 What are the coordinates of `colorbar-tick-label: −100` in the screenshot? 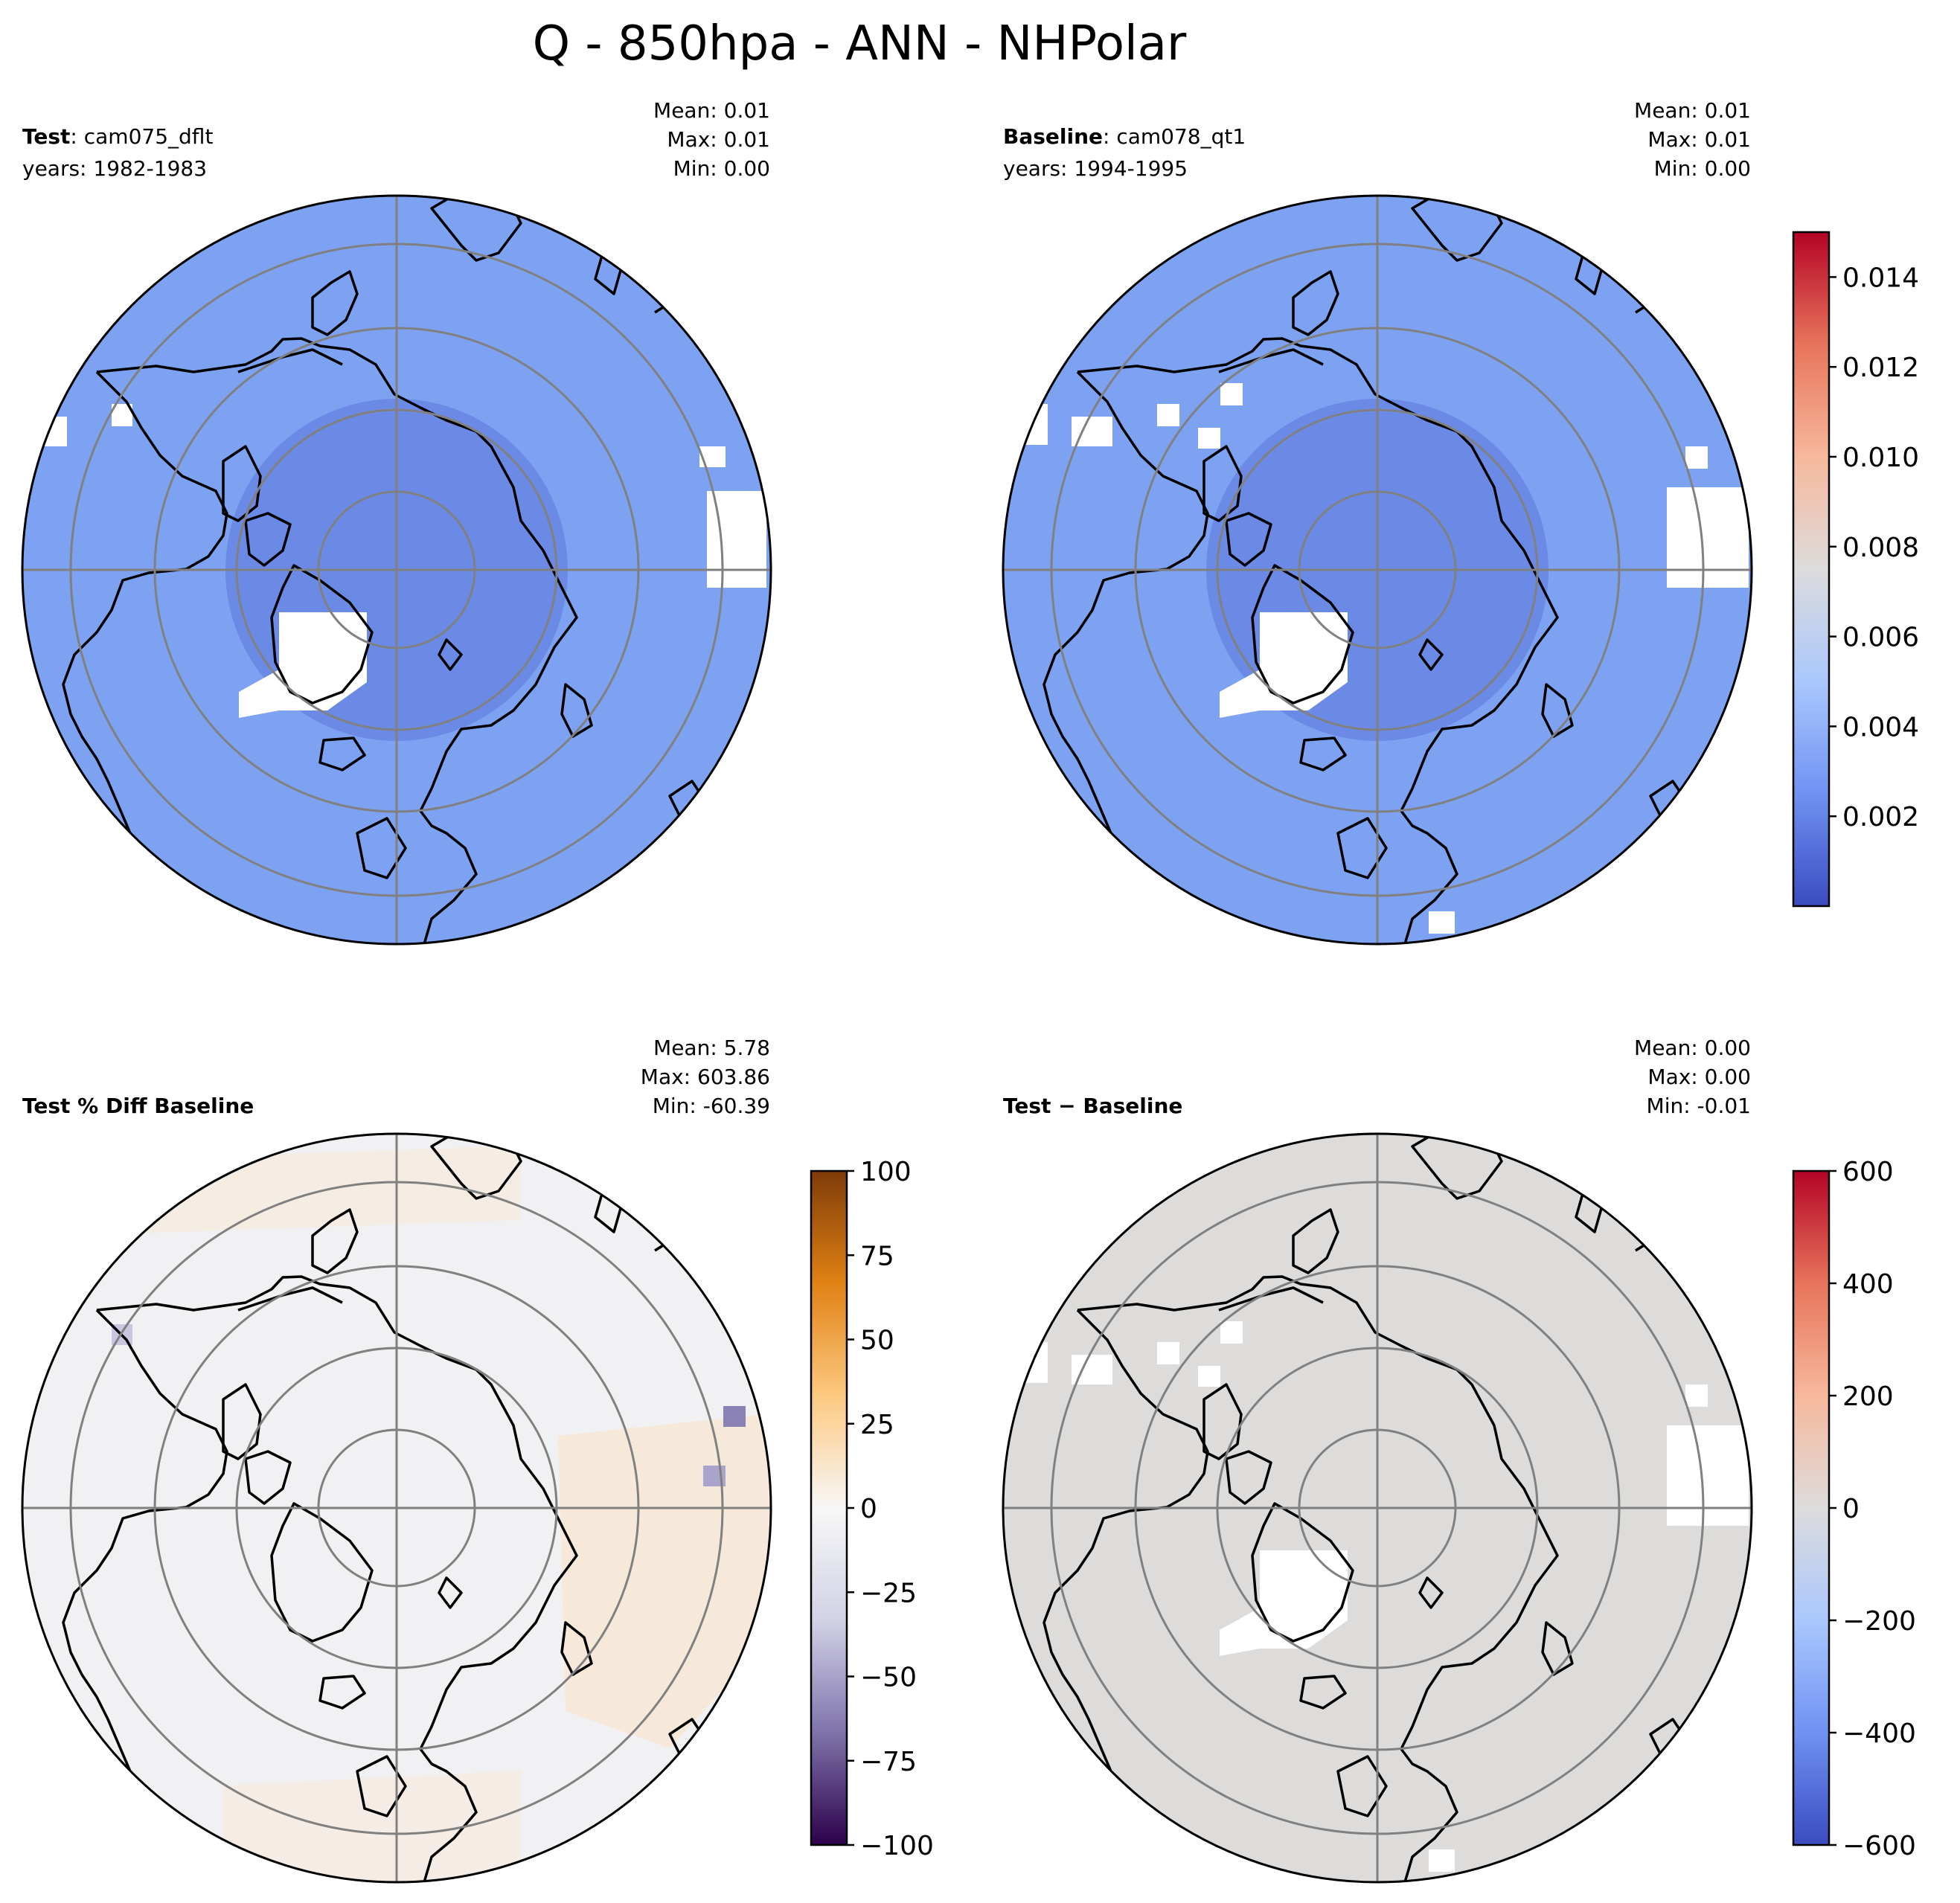 It's located at (897, 1846).